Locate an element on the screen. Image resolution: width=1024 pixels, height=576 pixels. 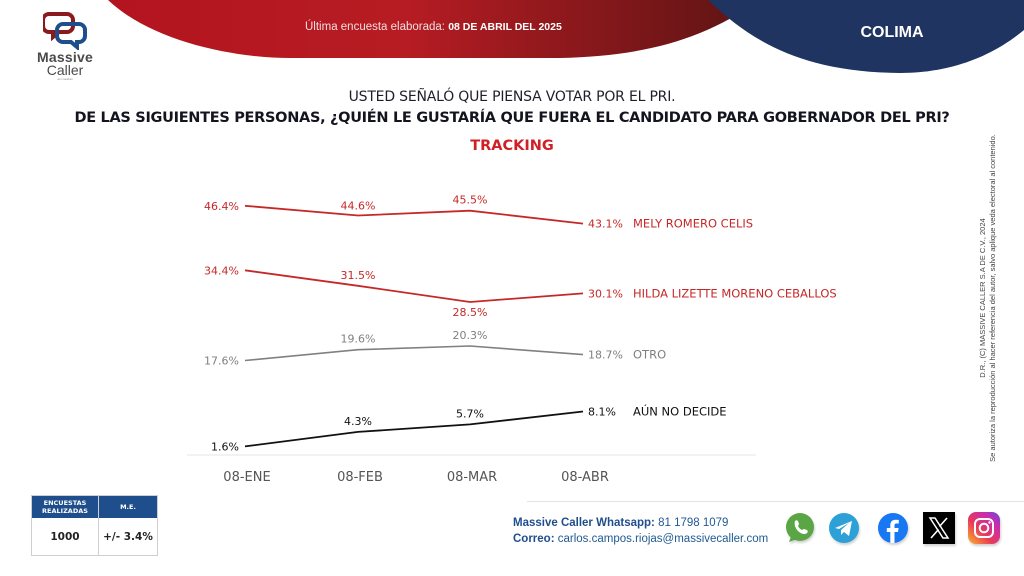
data-label: 5.7% is located at coordinates (470, 413).